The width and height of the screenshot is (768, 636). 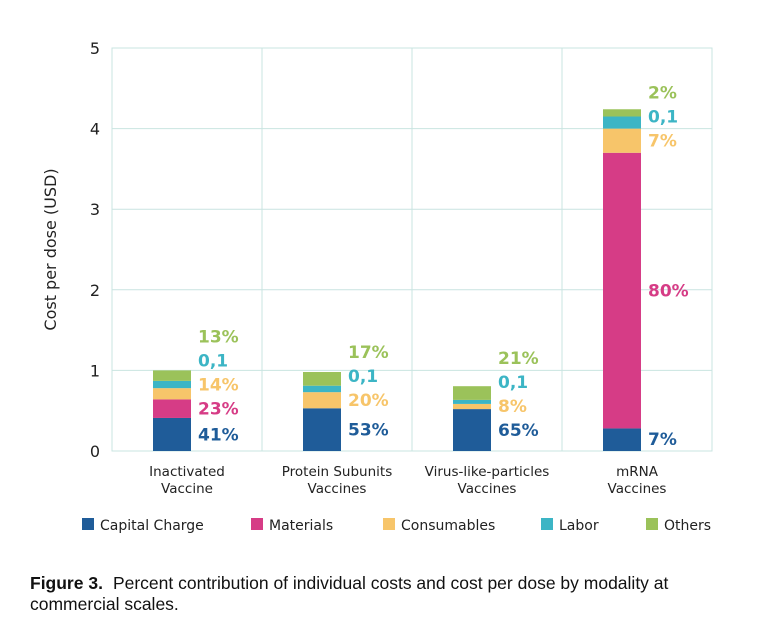 I want to click on legend-label: Capital Charge, so click(x=152, y=526).